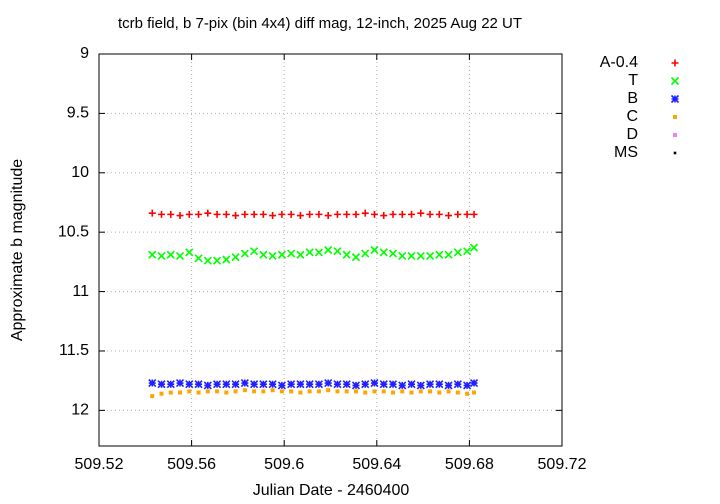 This screenshot has width=720, height=504. What do you see at coordinates (99, 464) in the screenshot?
I see `x-tick-label: 509.52` at bounding box center [99, 464].